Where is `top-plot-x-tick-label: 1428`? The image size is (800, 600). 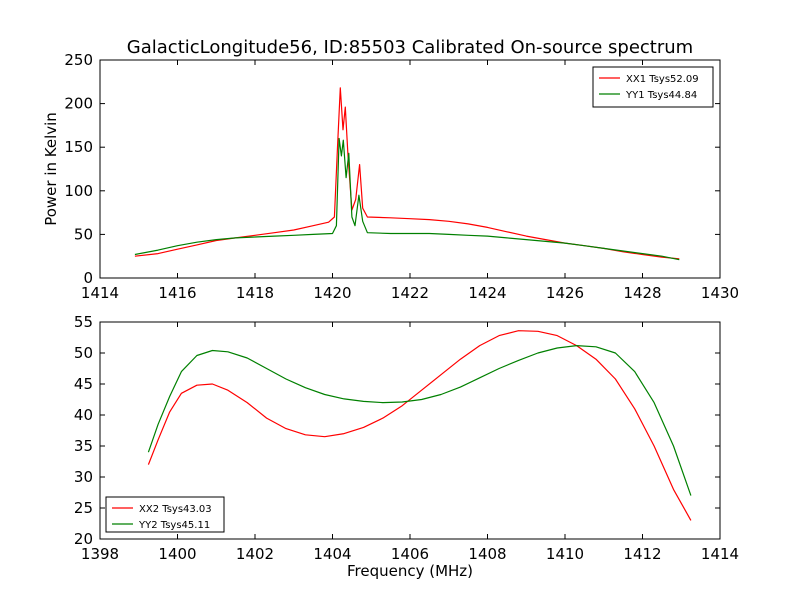
top-plot-x-tick-label: 1428 is located at coordinates (642, 293).